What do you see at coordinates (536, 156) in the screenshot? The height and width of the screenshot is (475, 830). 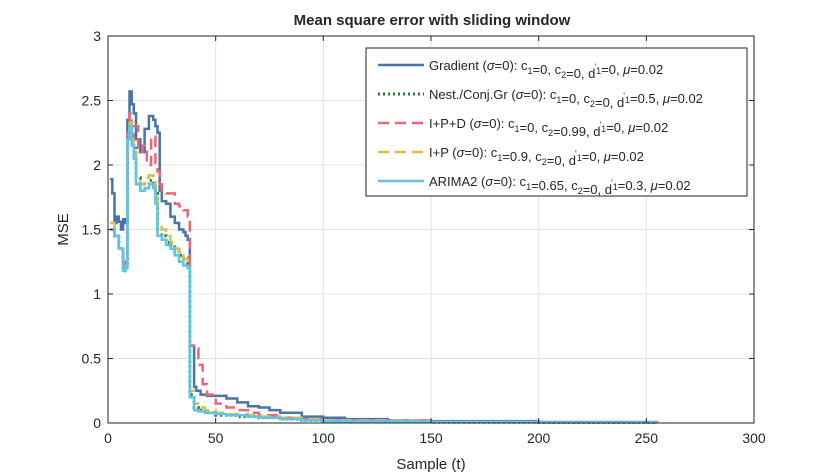 I see `legend-label-3: I+P (σ=0): c1=0.9, c2=0, d'1=0, μ=0.02` at bounding box center [536, 156].